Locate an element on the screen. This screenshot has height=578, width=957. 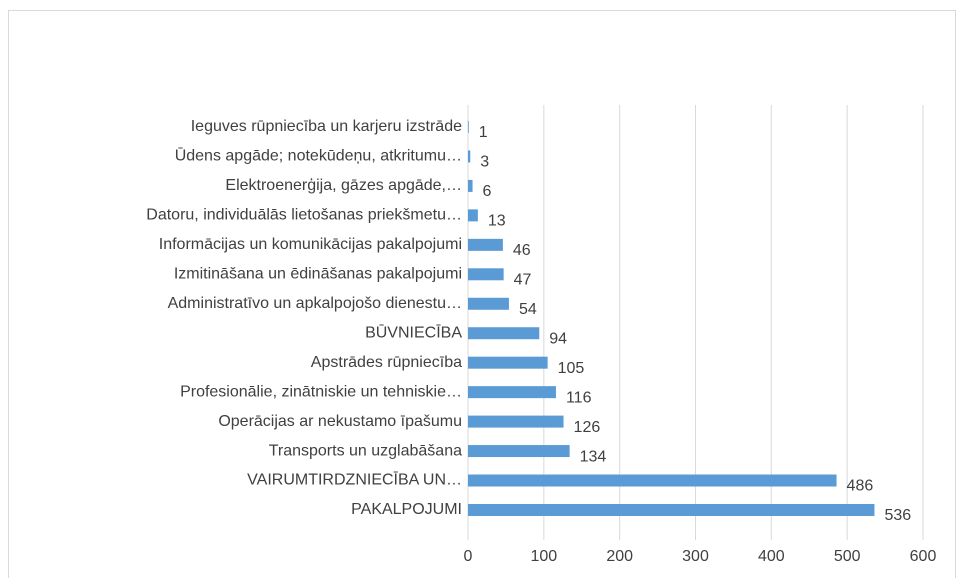
x-tick-label: 600 is located at coordinates (923, 556).